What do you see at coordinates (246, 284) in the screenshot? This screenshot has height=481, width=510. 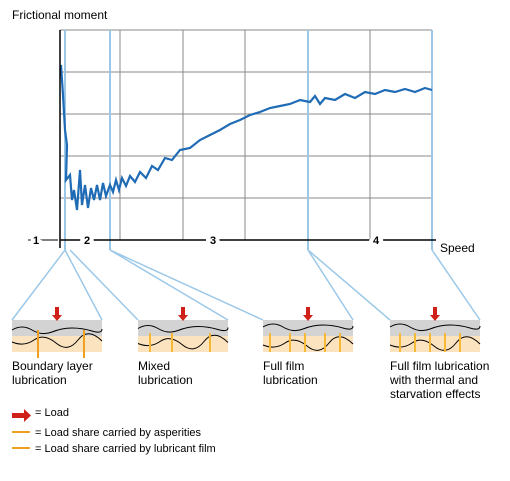 I see `connectors` at bounding box center [246, 284].